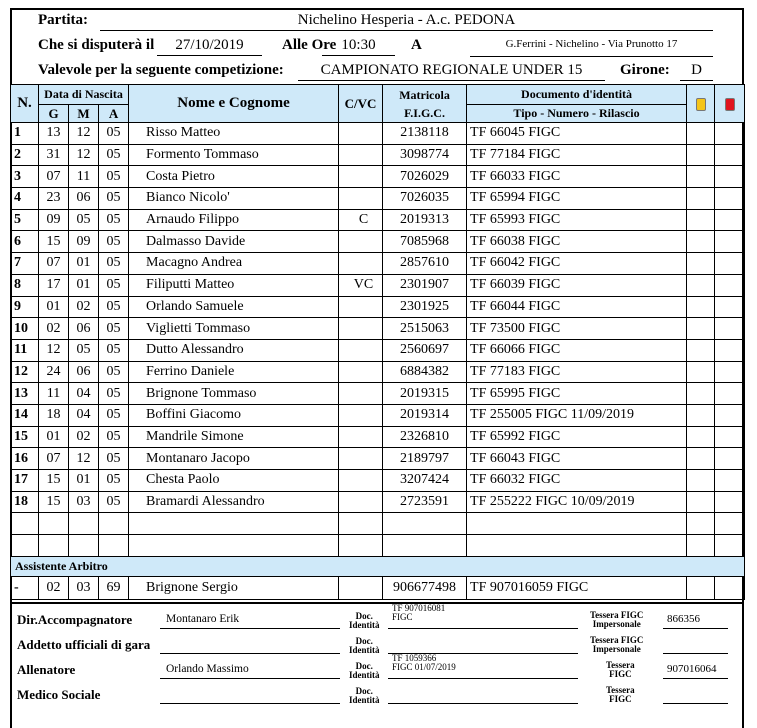  What do you see at coordinates (24, 372) in the screenshot?
I see `player-number: 12` at bounding box center [24, 372].